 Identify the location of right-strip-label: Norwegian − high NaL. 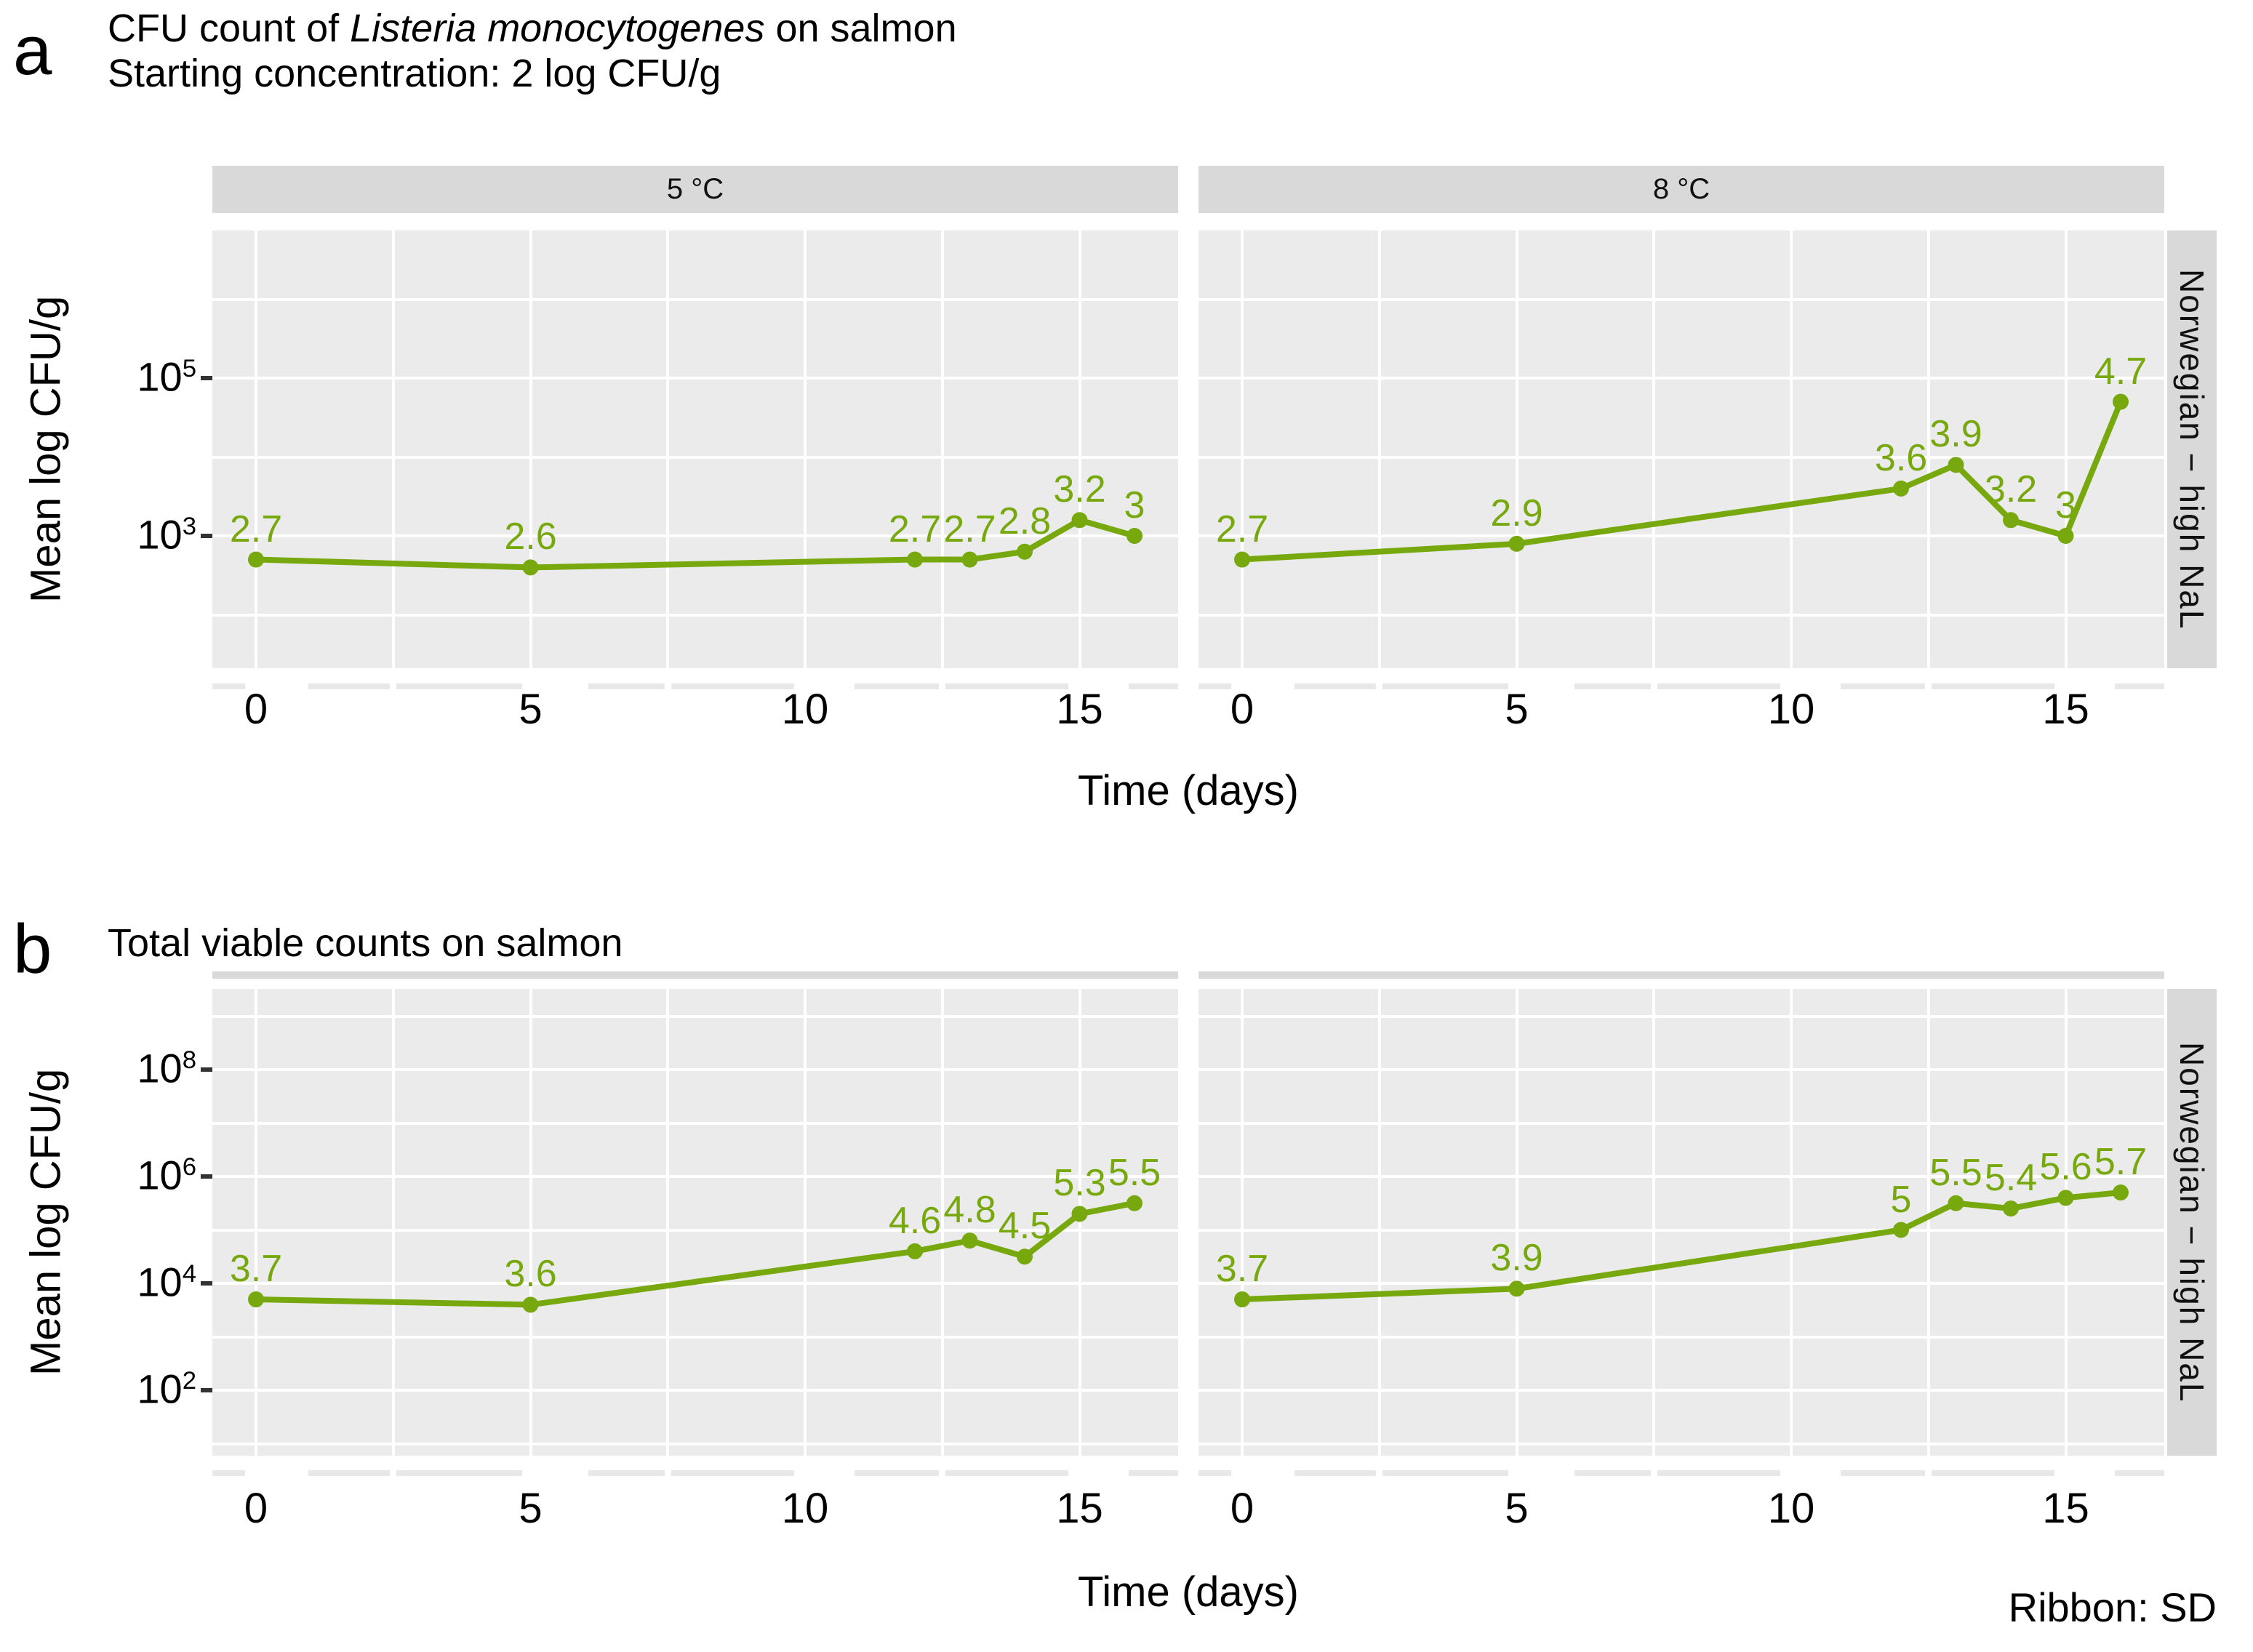
(2192, 449).